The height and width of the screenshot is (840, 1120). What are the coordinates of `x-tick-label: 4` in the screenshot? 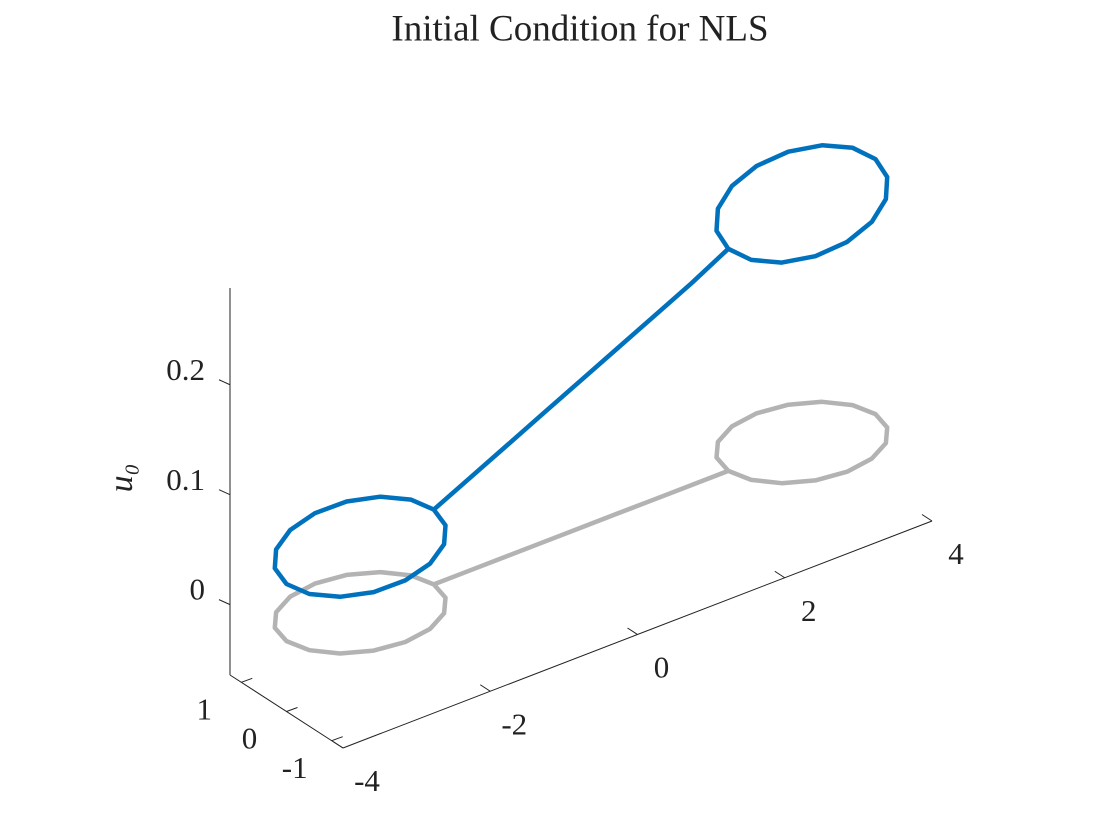 It's located at (956, 553).